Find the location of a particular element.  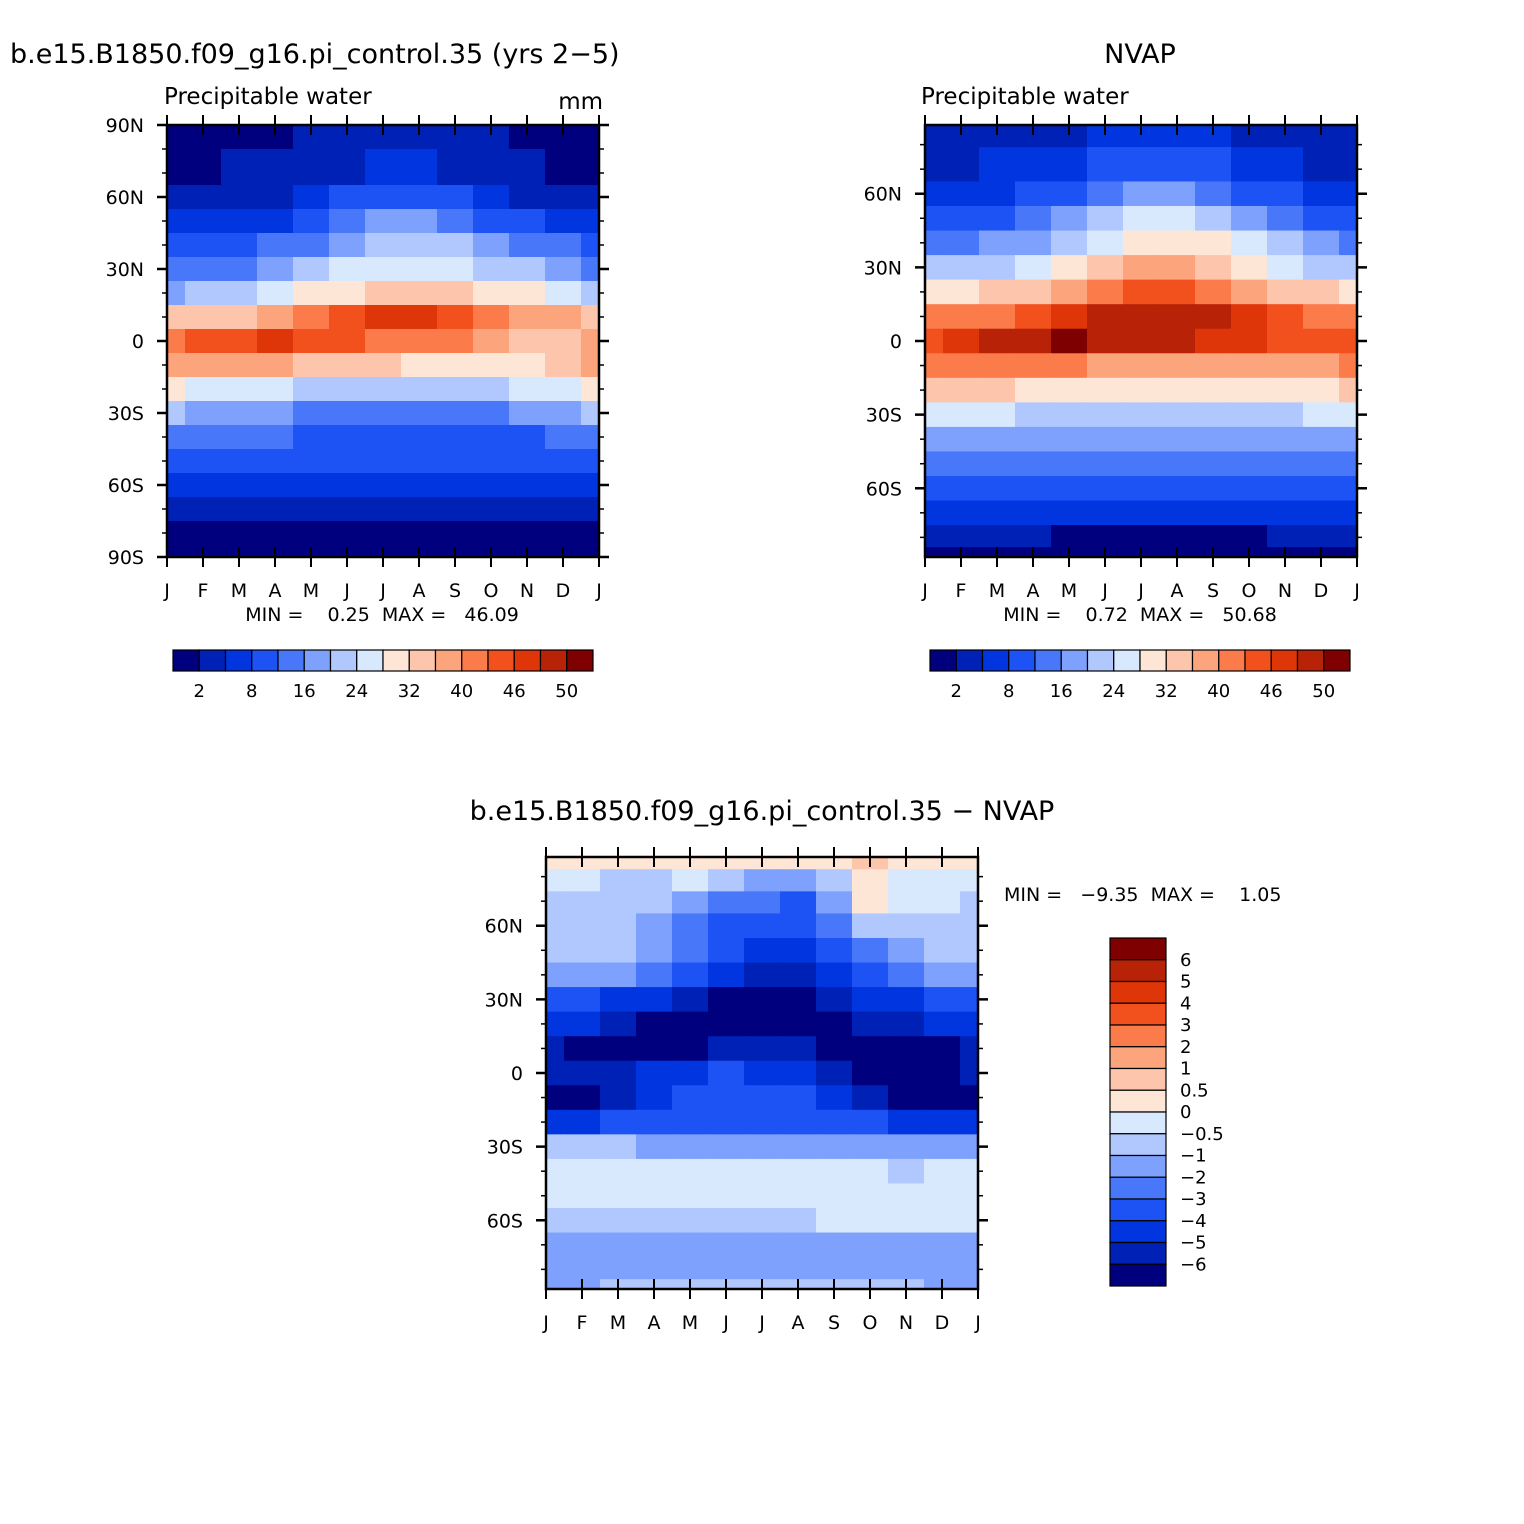

colorbar-label: 2 is located at coordinates (199, 691).